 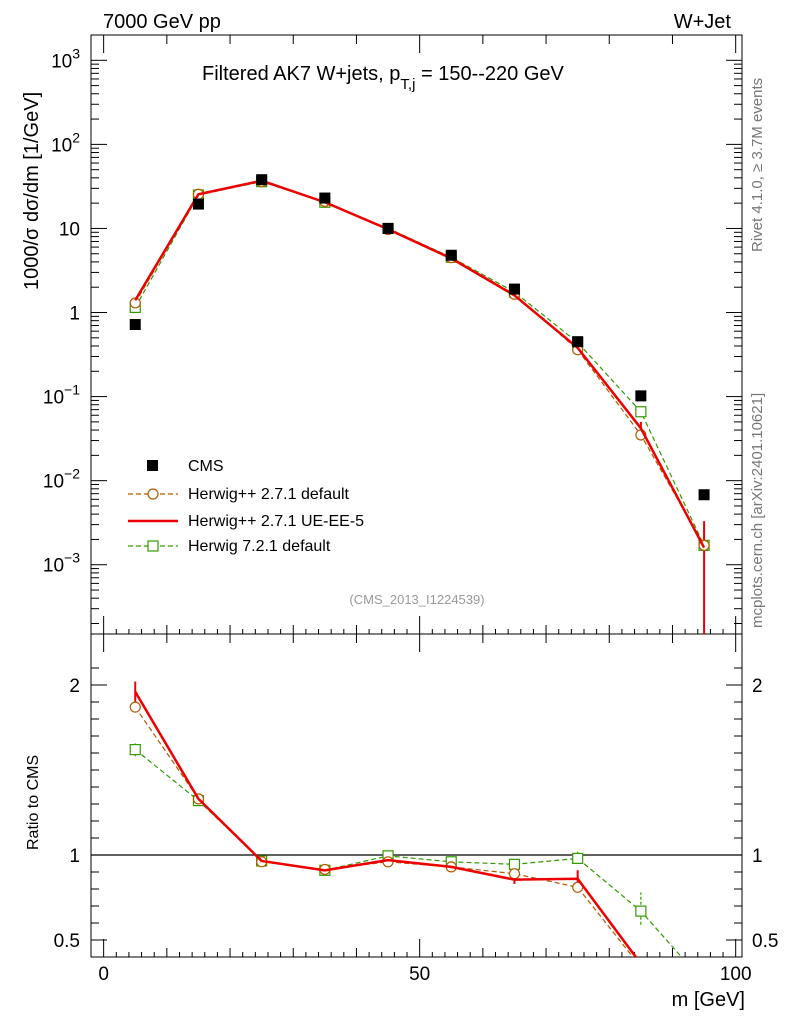 What do you see at coordinates (74, 314) in the screenshot?
I see `main-y-tick-label-3: 1` at bounding box center [74, 314].